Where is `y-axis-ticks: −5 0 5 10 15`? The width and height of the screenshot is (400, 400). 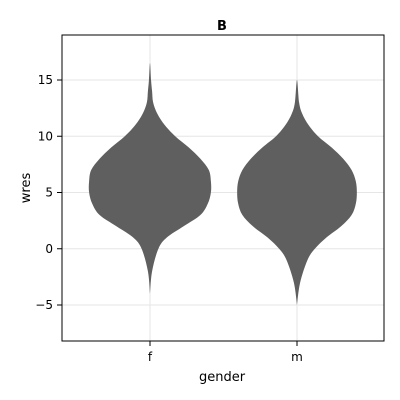
y-axis-ticks: −5 0 5 10 15 is located at coordinates (48, 192).